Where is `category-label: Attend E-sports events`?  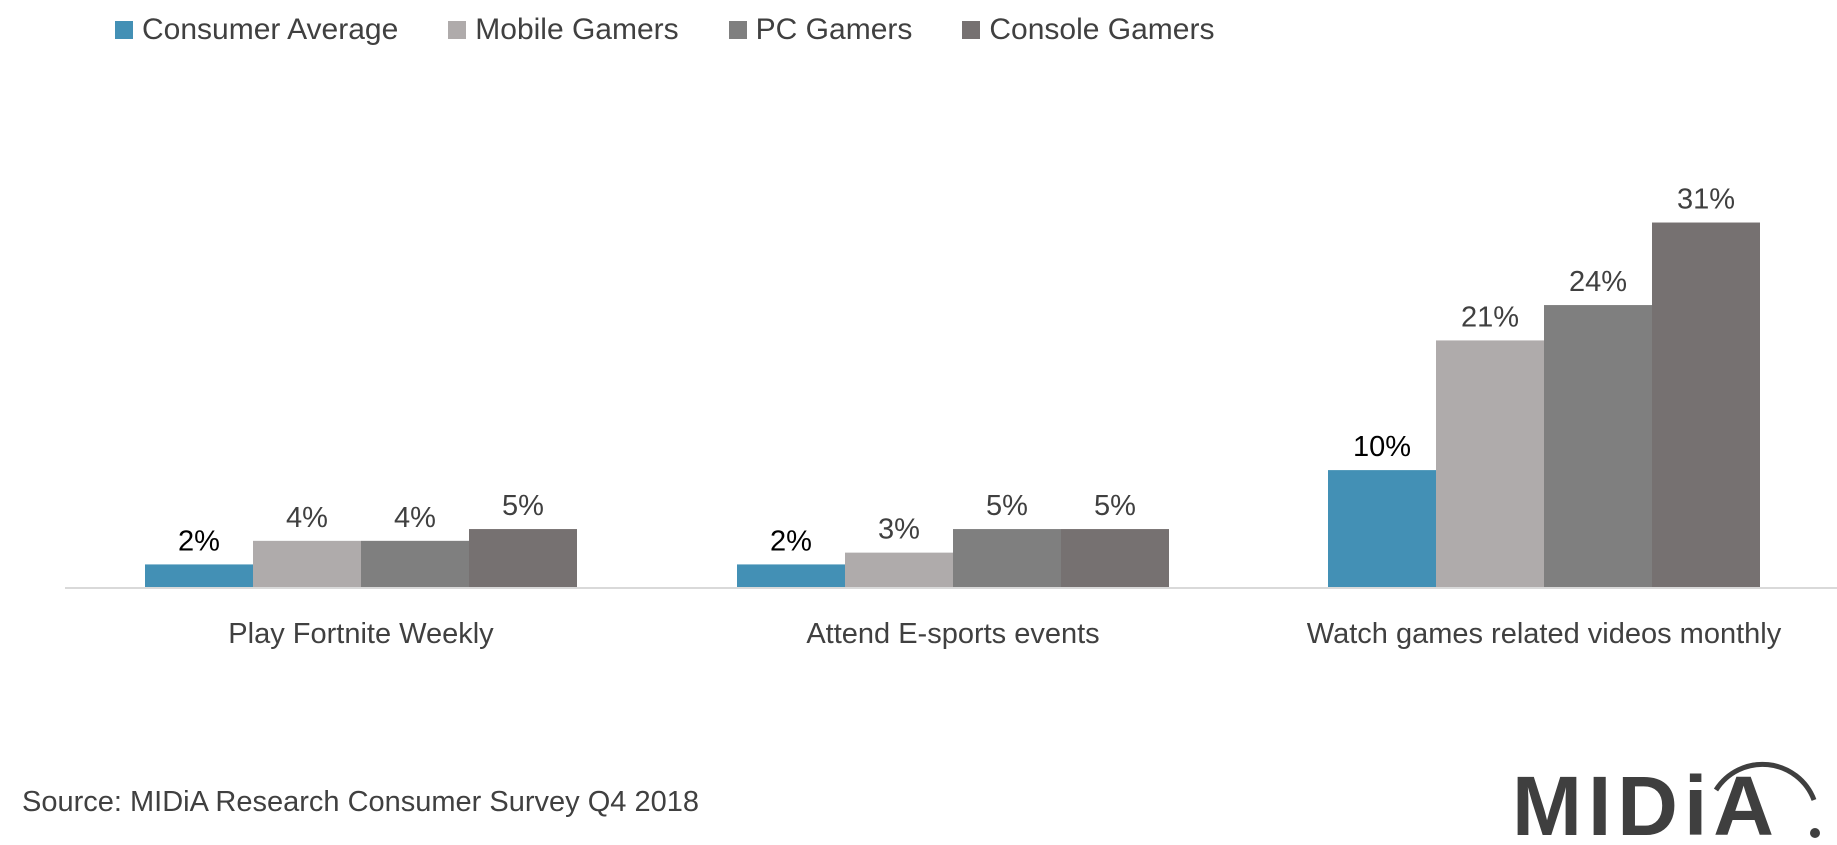
category-label: Attend E-sports events is located at coordinates (952, 634).